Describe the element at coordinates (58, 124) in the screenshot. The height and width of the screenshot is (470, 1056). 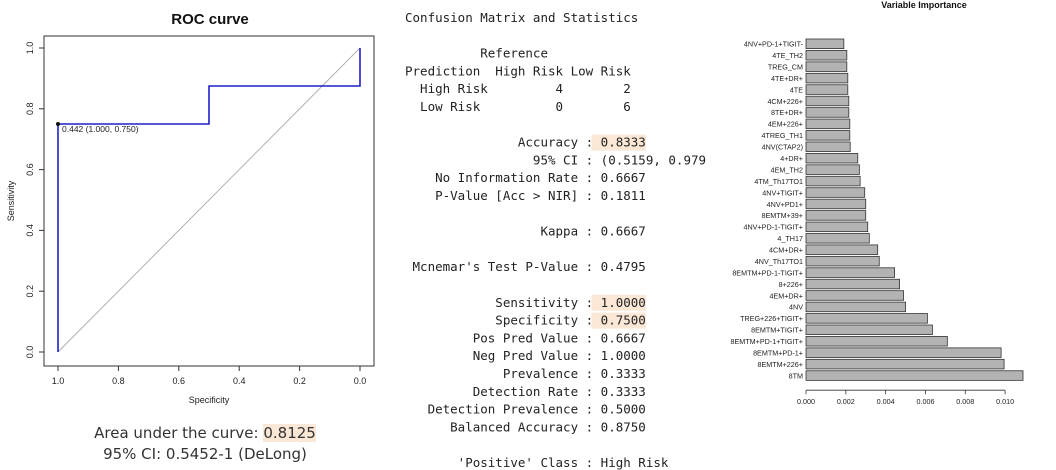
I see `roc-threshold-point` at that location.